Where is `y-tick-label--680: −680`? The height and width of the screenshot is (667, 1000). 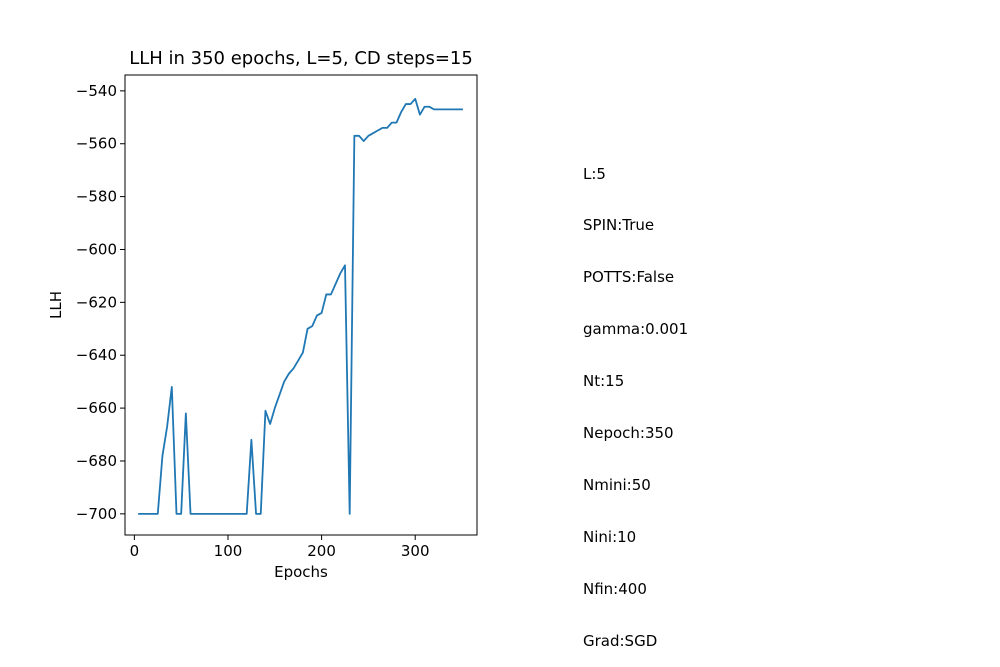 y-tick-label--680: −680 is located at coordinates (96, 461).